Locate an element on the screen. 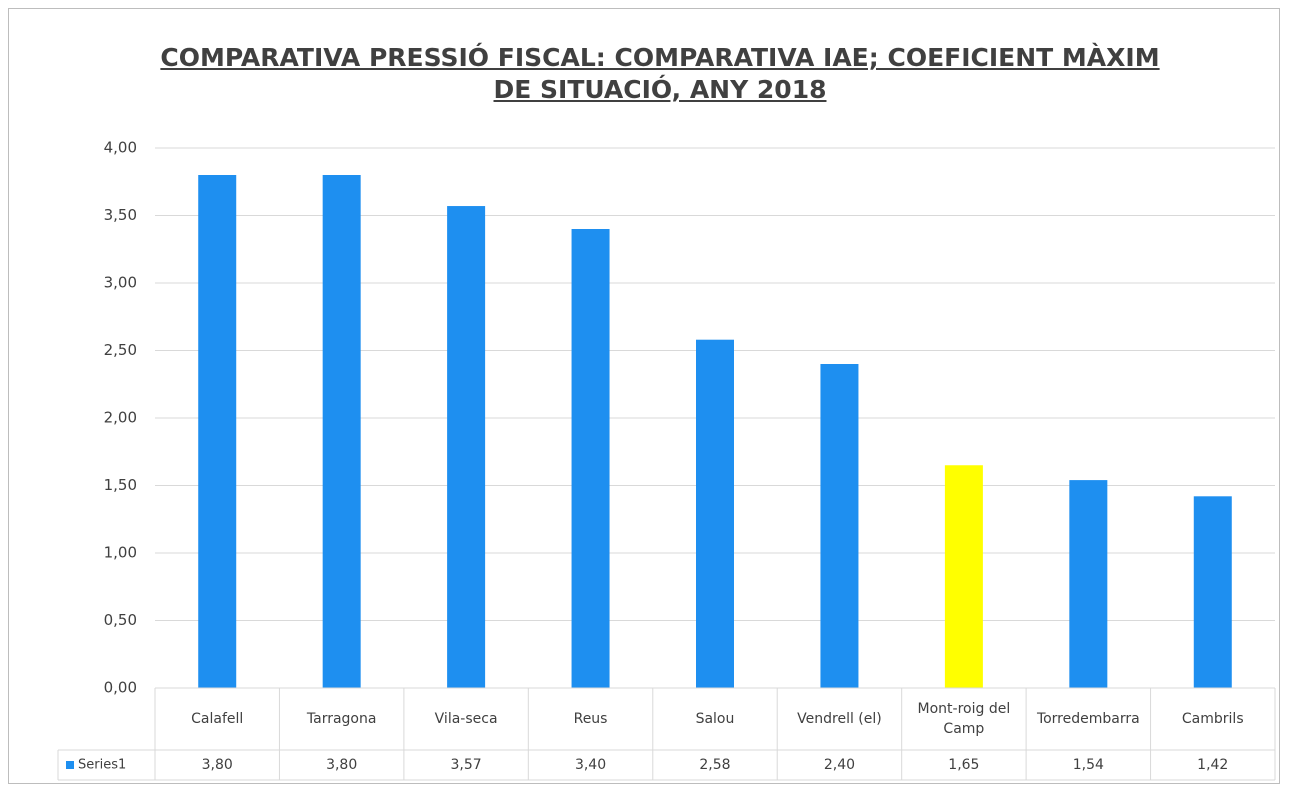  x-tick-label: Mont-roig del Camp is located at coordinates (964, 719).